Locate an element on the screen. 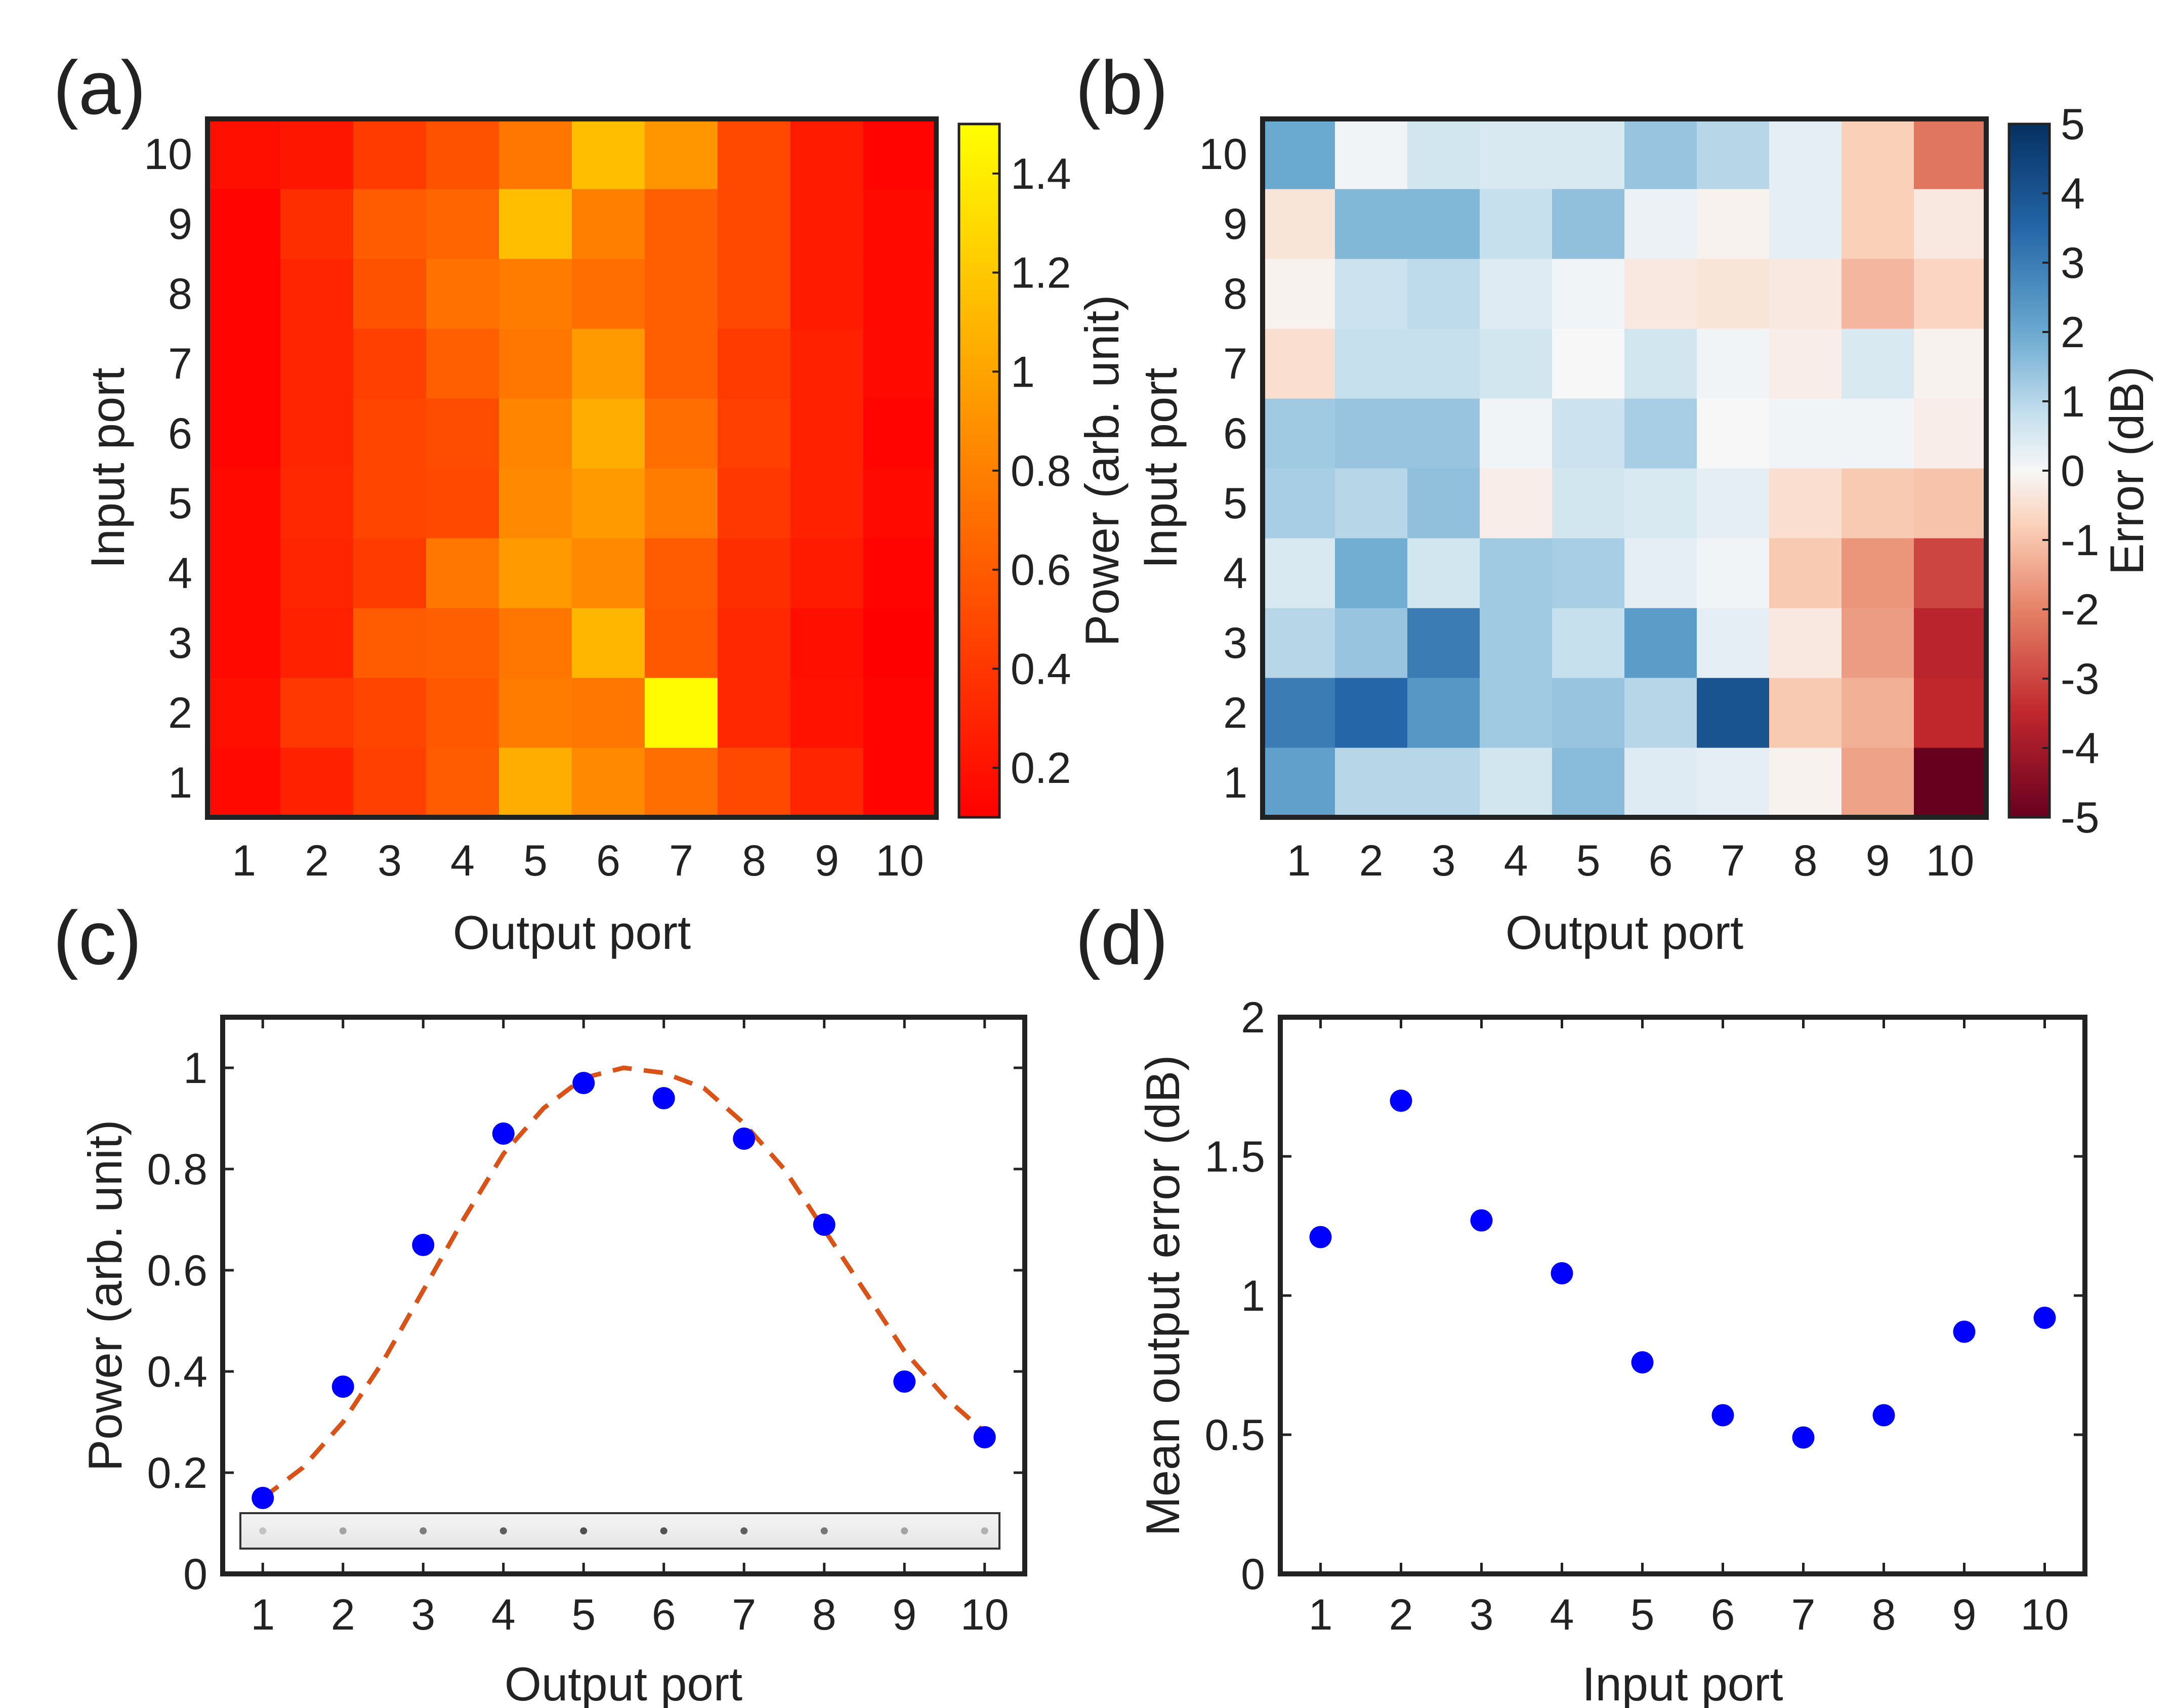 This screenshot has width=2175, height=1708. y-tick-label: 0.4 is located at coordinates (177, 1372).